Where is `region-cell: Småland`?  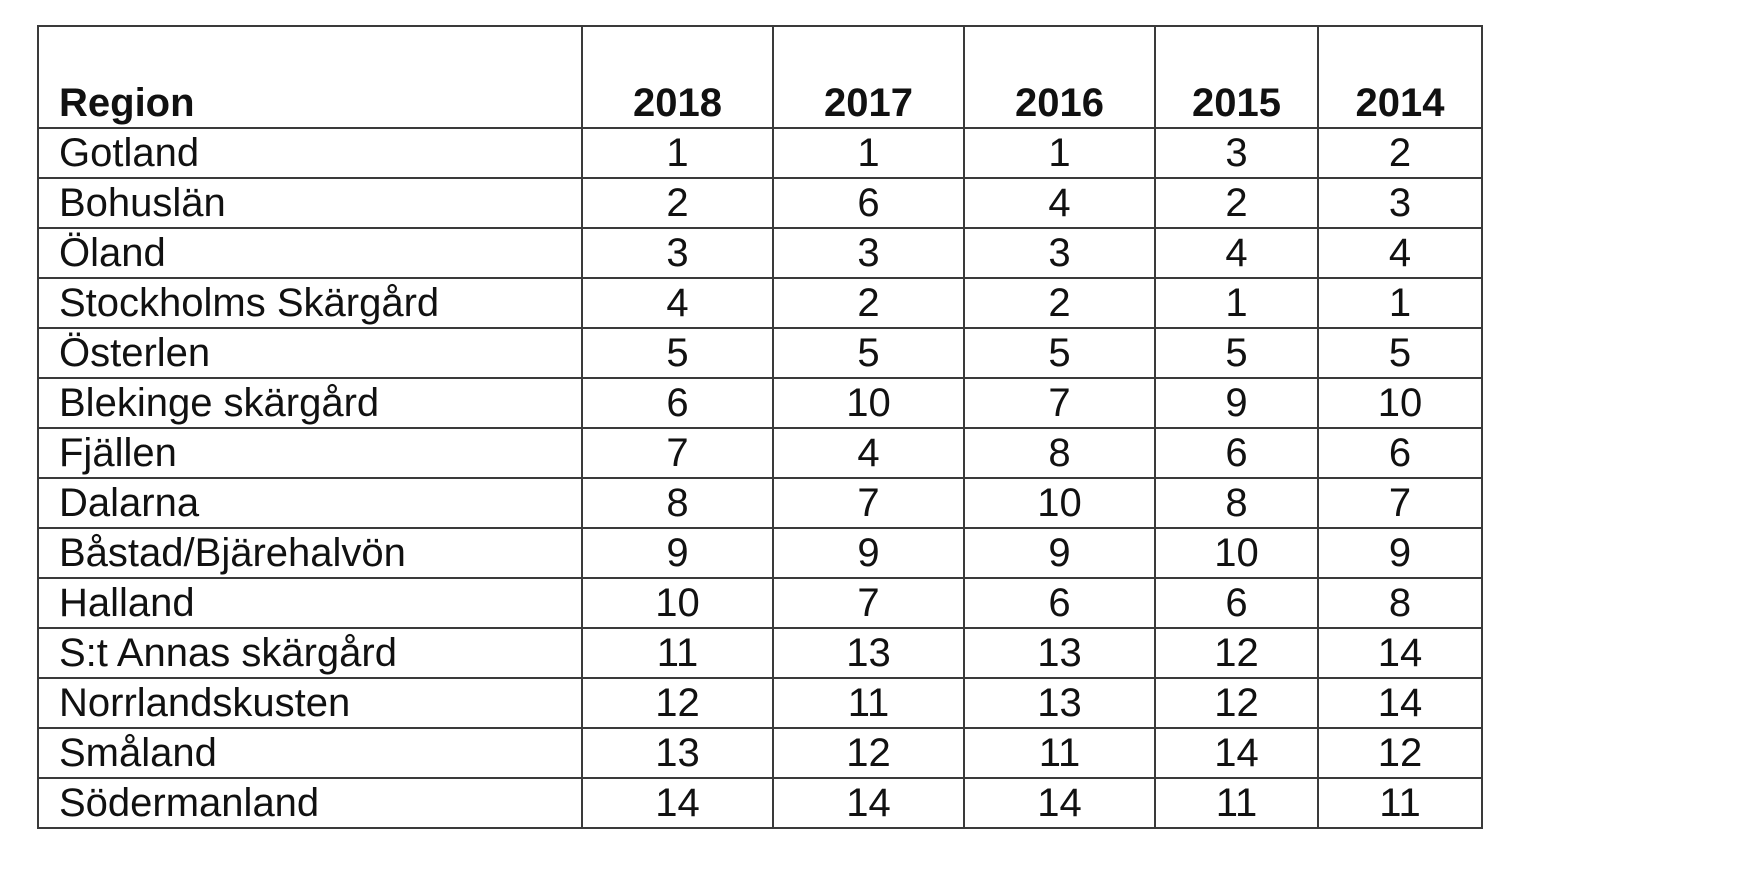 region-cell: Småland is located at coordinates (310, 753).